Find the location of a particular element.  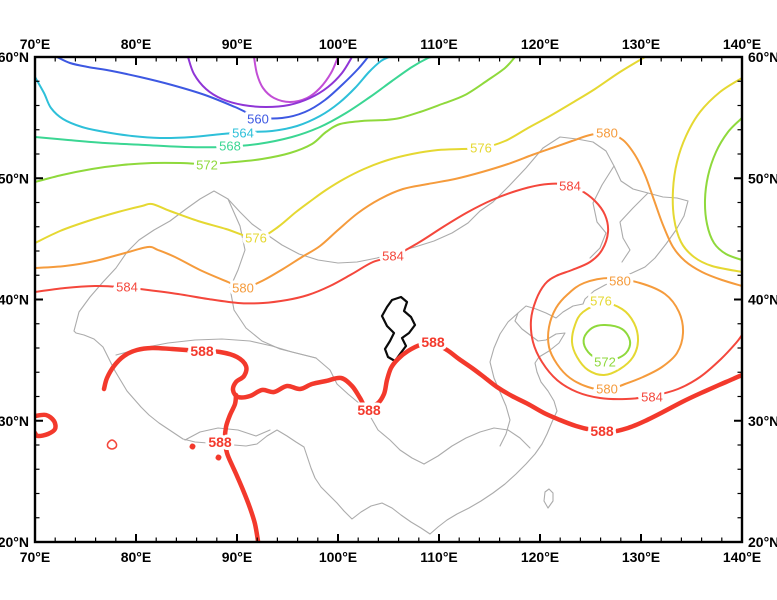

x-axis-label-bottom: 140°E is located at coordinates (742, 557).